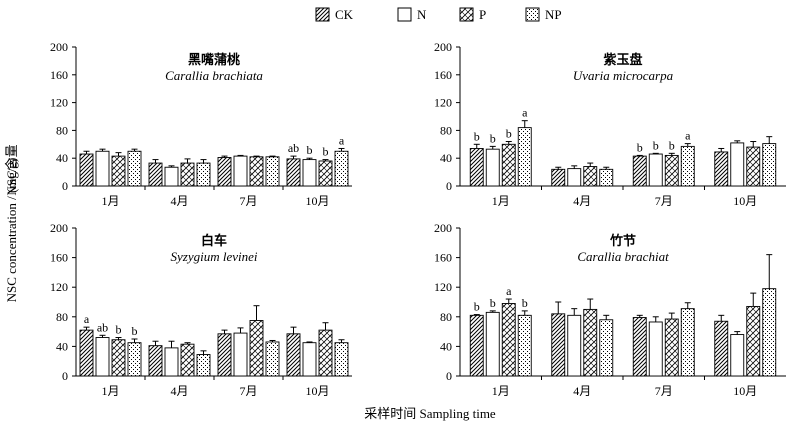 This screenshot has height=424, width=800. What do you see at coordinates (422, 14) in the screenshot?
I see `legend-label-n: N` at bounding box center [422, 14].